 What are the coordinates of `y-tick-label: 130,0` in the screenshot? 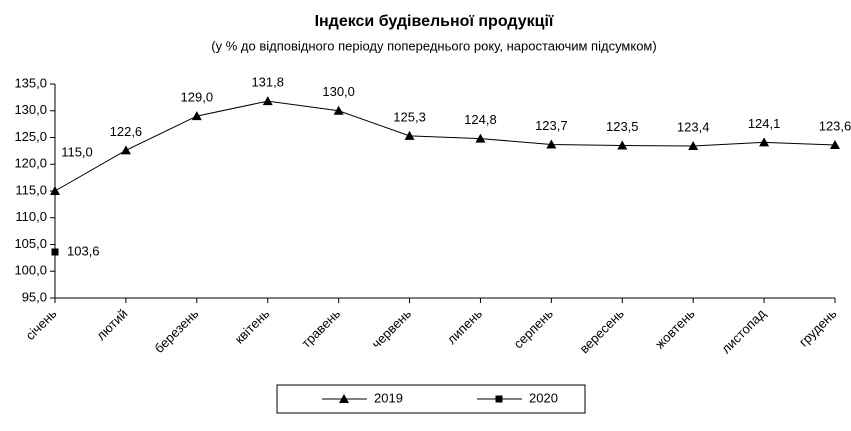 It's located at (30, 109).